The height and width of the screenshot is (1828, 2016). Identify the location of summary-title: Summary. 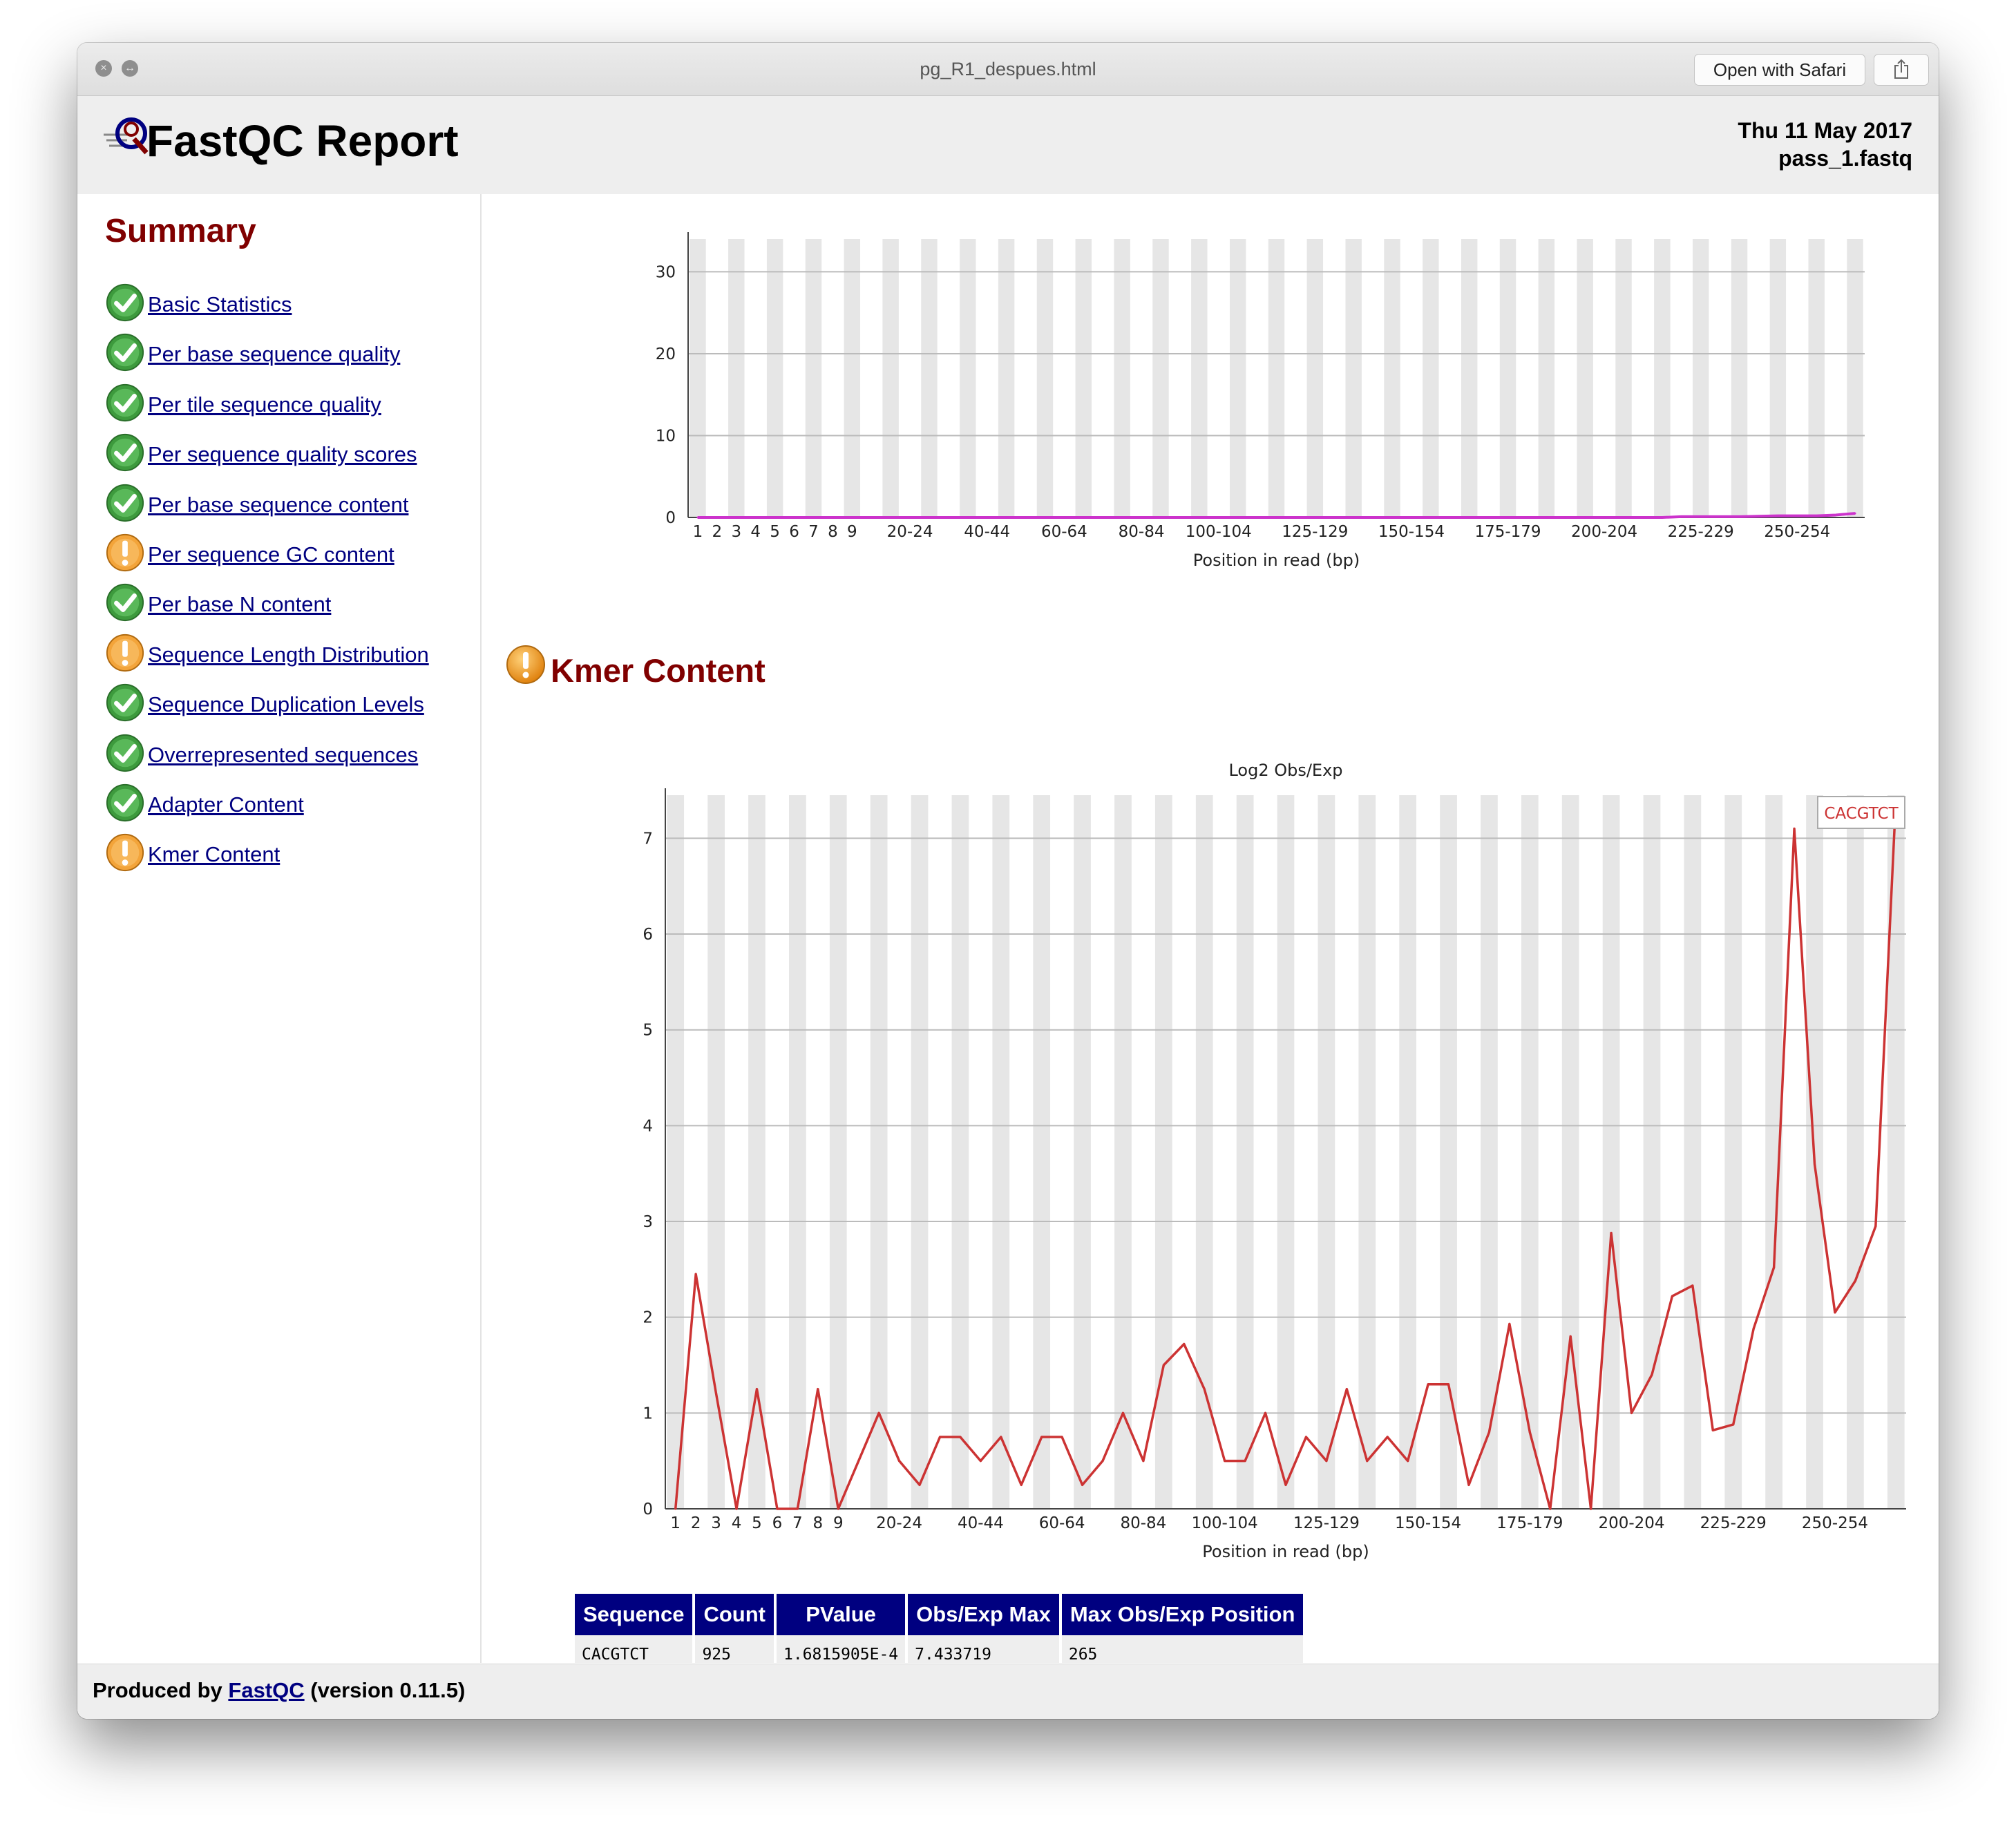
(180, 231).